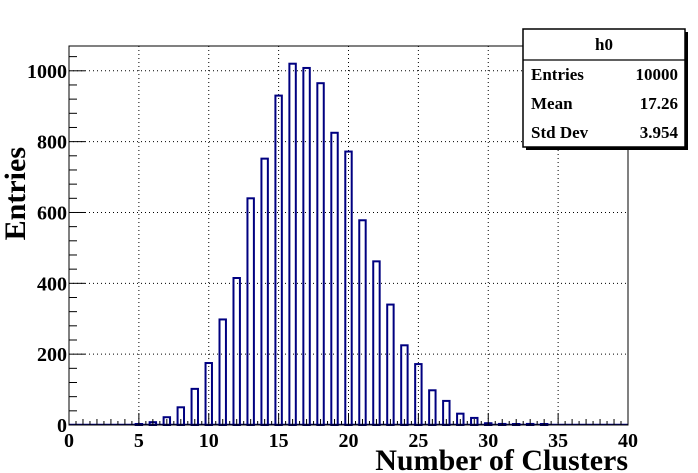  Describe the element at coordinates (279, 441) in the screenshot. I see `x-tick-label: 15` at that location.